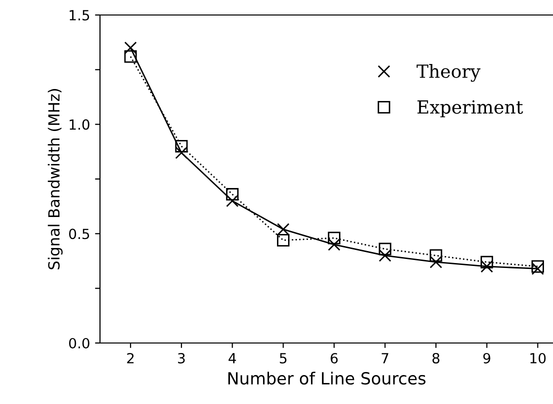  What do you see at coordinates (79, 234) in the screenshot?
I see `y-tick-label: 0.5` at bounding box center [79, 234].